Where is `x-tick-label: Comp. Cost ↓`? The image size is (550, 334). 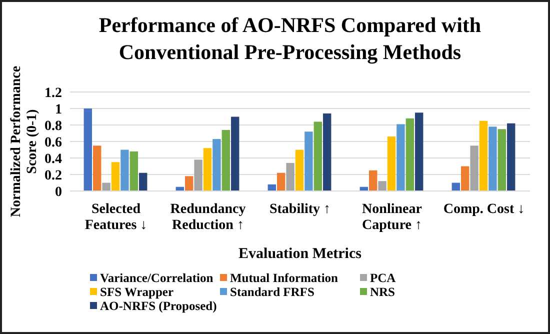
x-tick-label: Comp. Cost ↓ is located at coordinates (484, 209).